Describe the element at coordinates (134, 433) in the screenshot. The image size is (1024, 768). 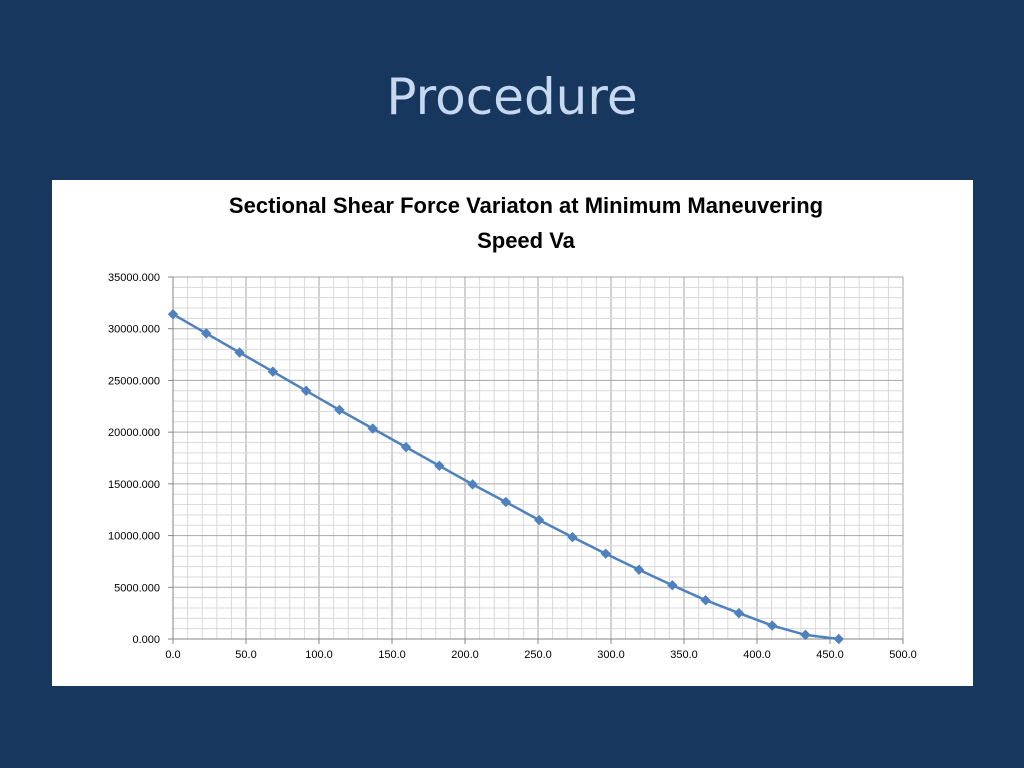
I see `y-tick-label: 20000.000` at that location.